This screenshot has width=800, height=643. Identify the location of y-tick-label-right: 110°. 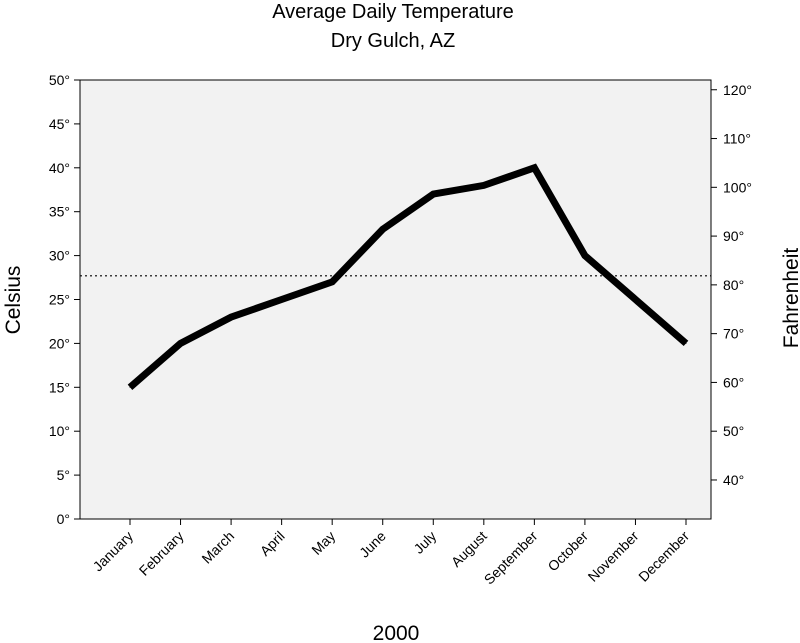
(737, 139).